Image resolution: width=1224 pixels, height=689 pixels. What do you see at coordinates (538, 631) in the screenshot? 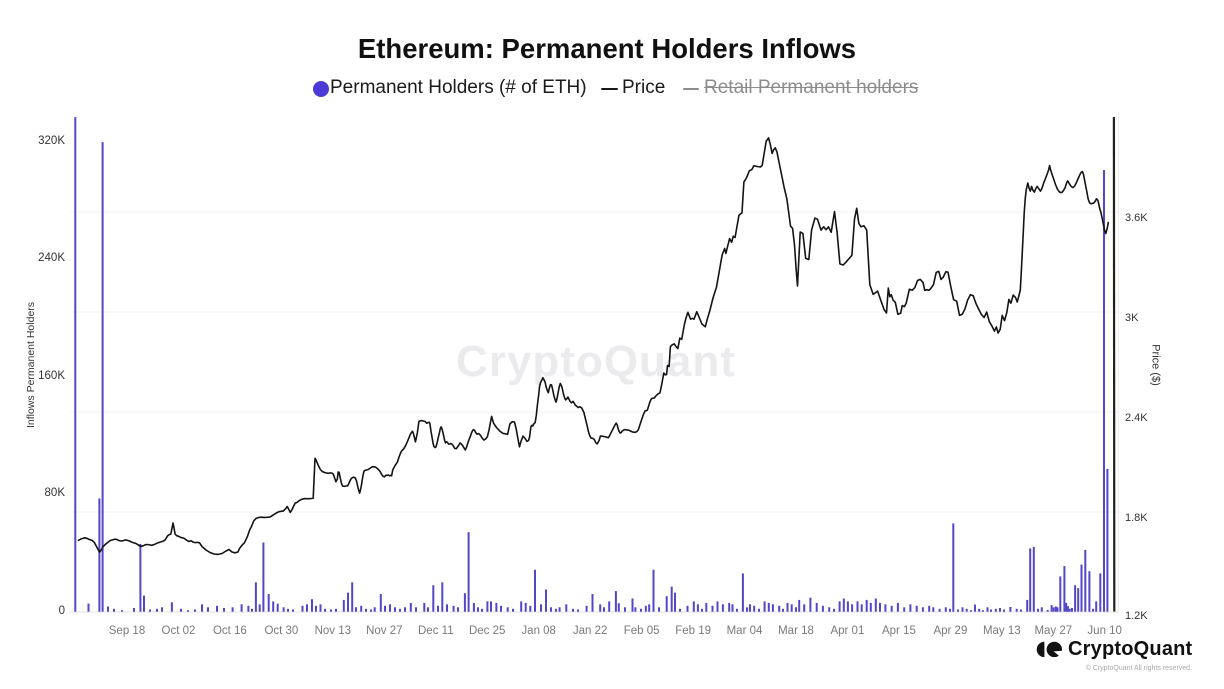
I see `svg-text: Jan 08` at bounding box center [538, 631].